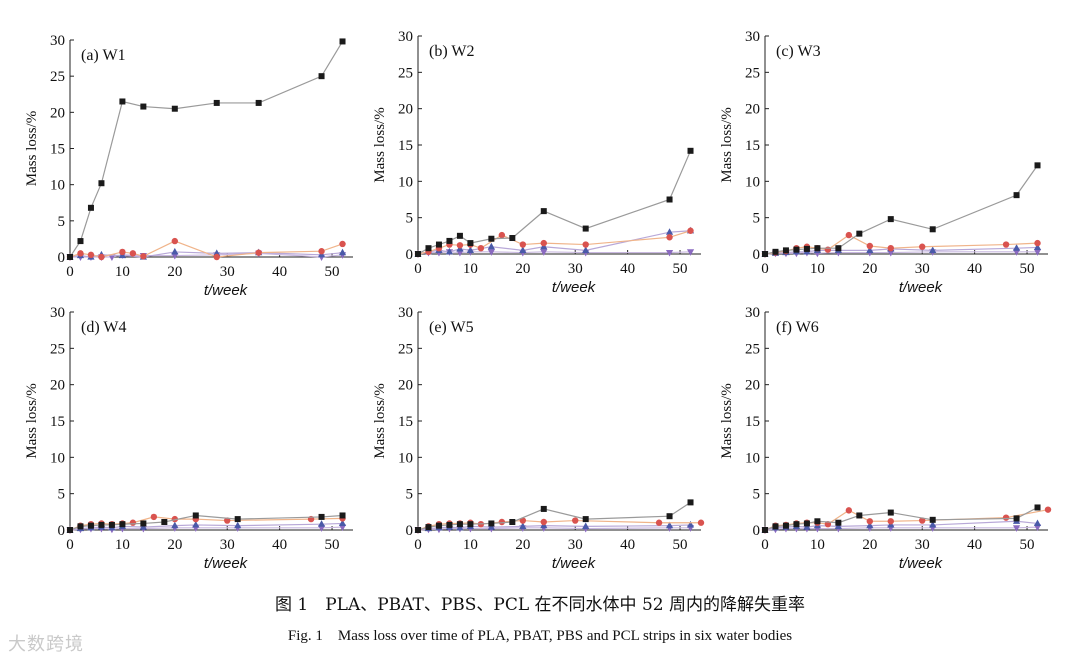  I want to click on x-tick-label: 50, so click(332, 545).